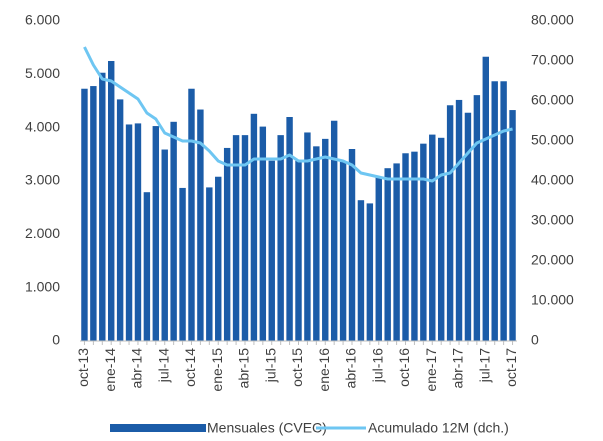 The image size is (603, 441). I want to click on y-tick-label: 6.000, so click(42, 20).